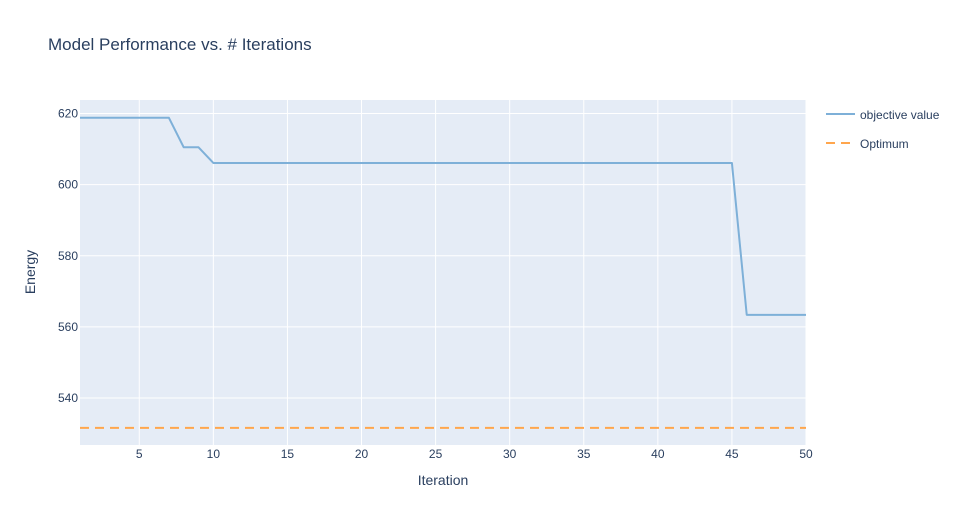 The width and height of the screenshot is (957, 525). What do you see at coordinates (68, 185) in the screenshot?
I see `y-tick-label: 600` at bounding box center [68, 185].